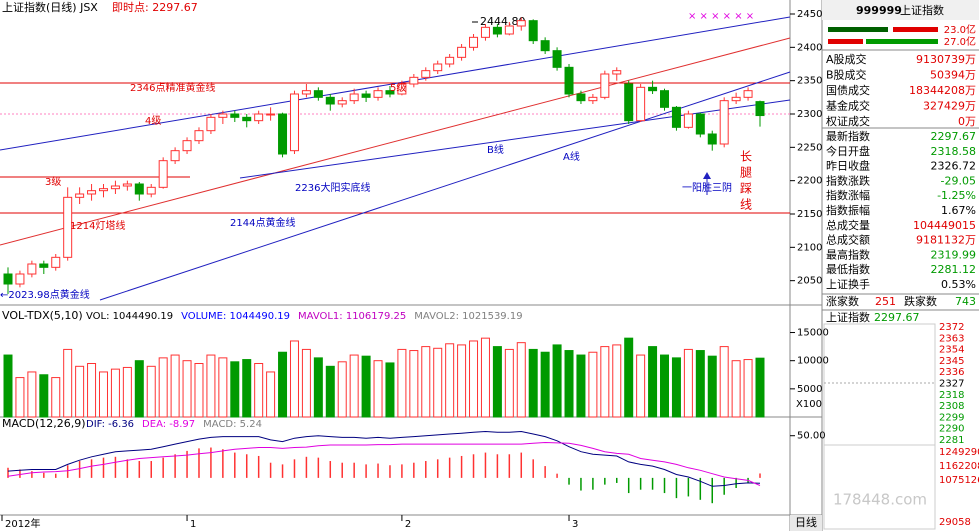 Image resolution: width=979 pixels, height=531 pixels. I want to click on macd-header: DEA: -8.97, so click(168, 424).